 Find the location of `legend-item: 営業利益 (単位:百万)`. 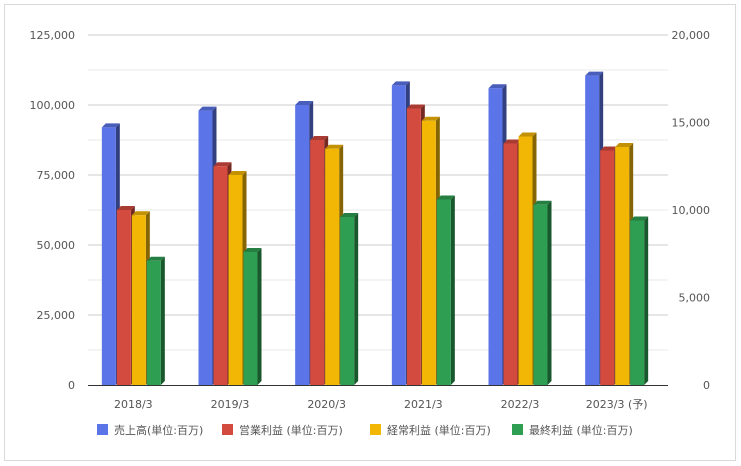

legend-item: 営業利益 (単位:百万) is located at coordinates (282, 430).